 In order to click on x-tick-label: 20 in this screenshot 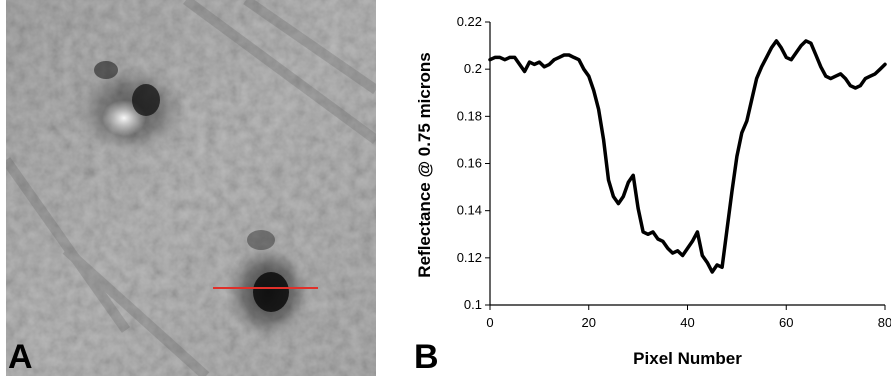, I will do `click(589, 322)`.